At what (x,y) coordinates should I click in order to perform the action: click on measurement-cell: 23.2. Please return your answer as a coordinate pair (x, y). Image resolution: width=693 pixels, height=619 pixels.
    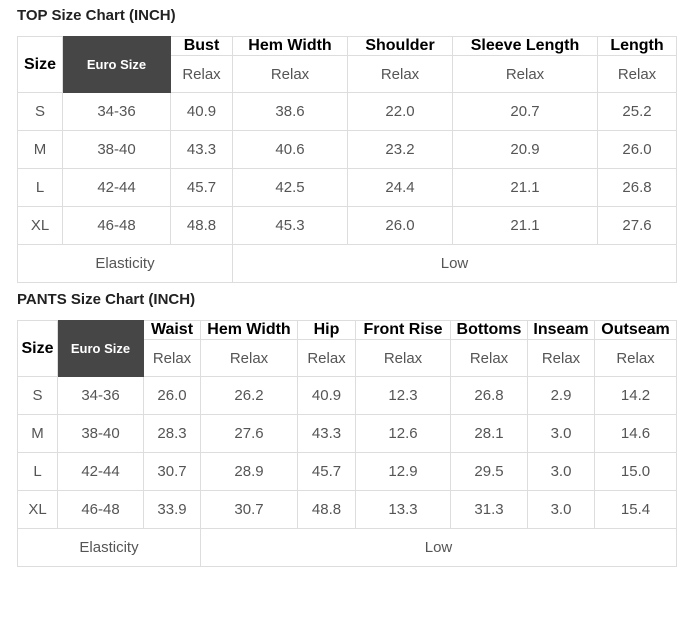
    Looking at the image, I should click on (400, 149).